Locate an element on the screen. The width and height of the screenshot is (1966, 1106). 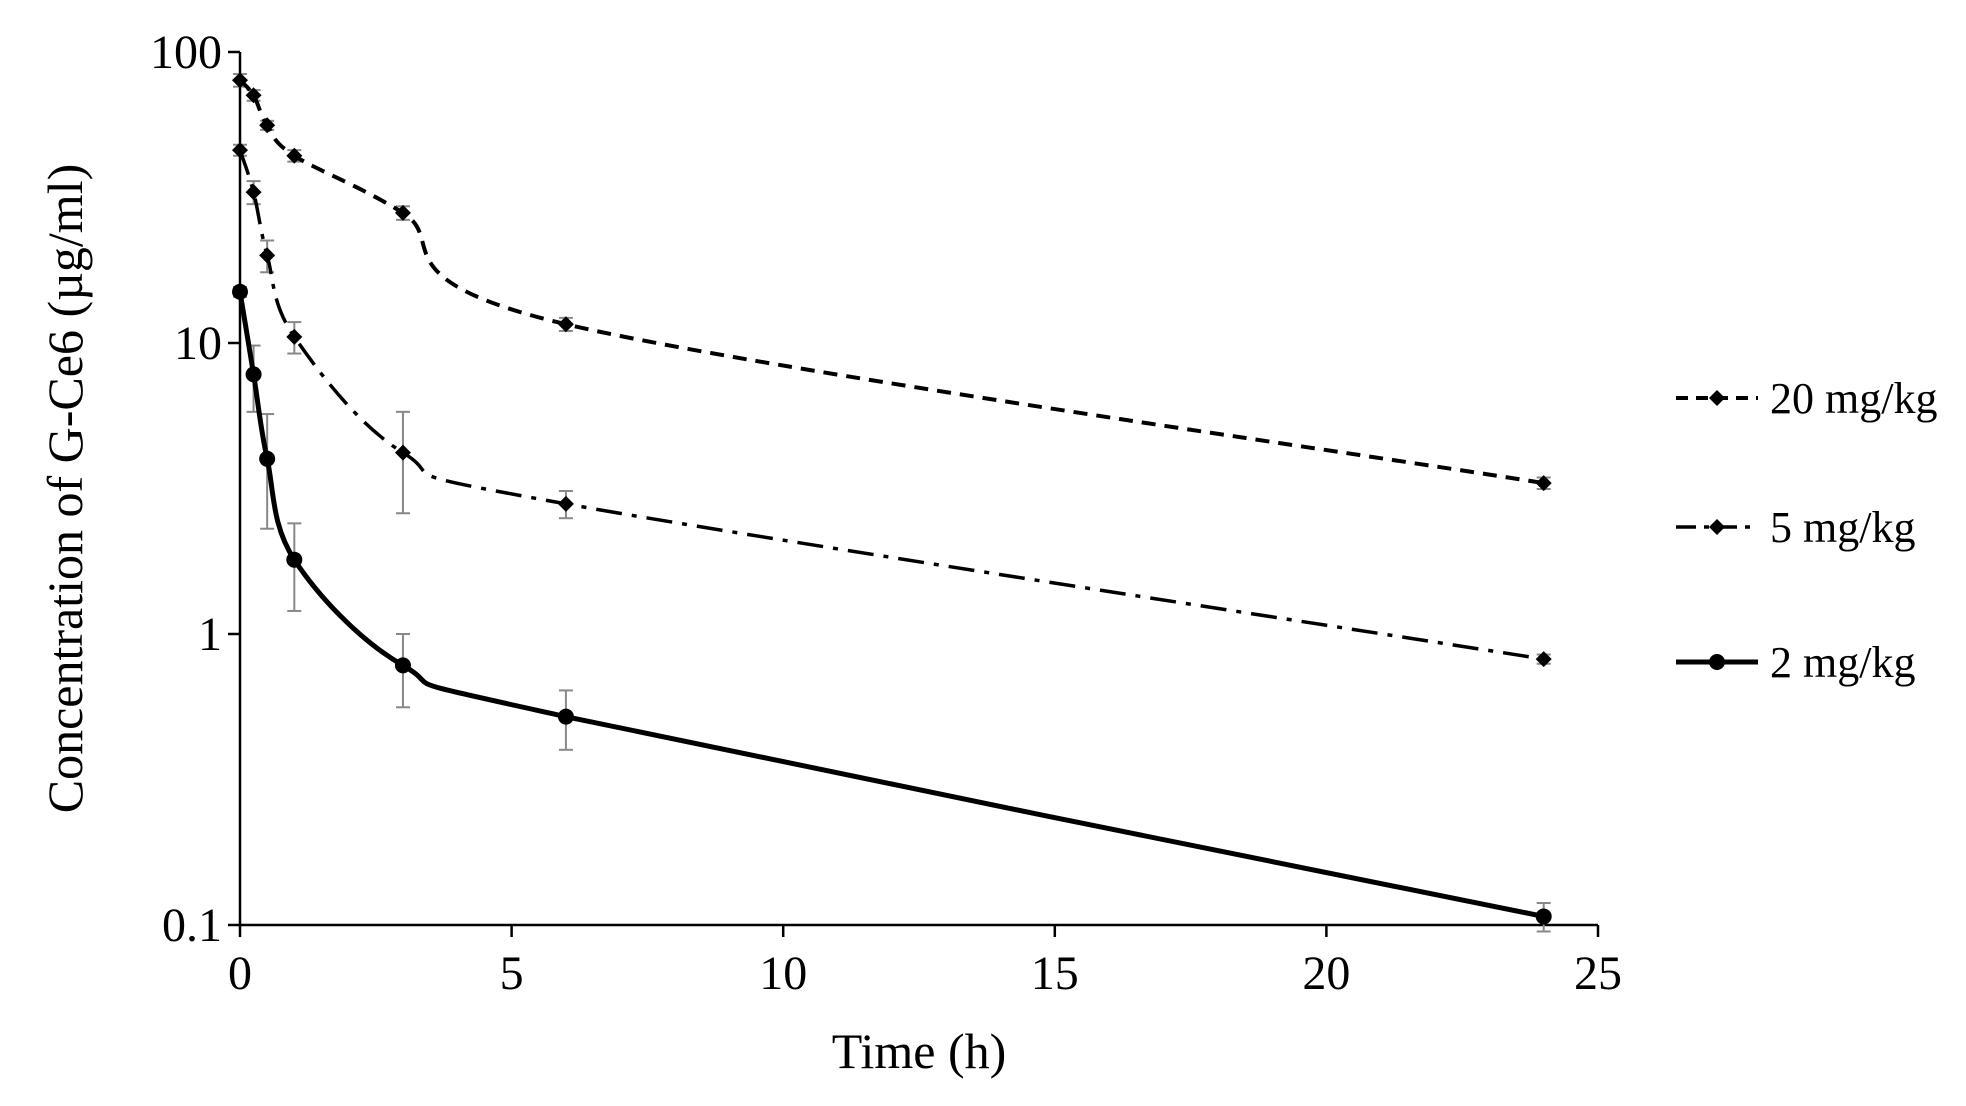
legend-label: 2 mg/kg is located at coordinates (1842, 662).